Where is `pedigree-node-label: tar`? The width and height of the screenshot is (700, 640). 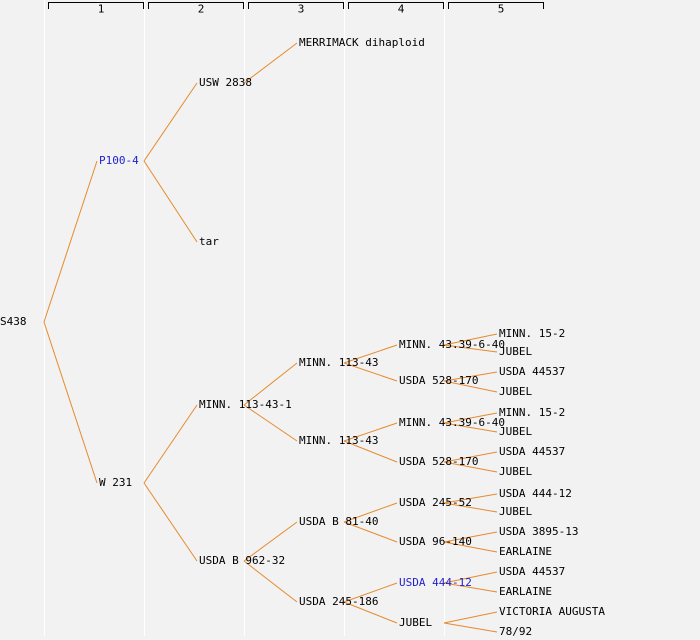
pedigree-node-label: tar is located at coordinates (209, 241).